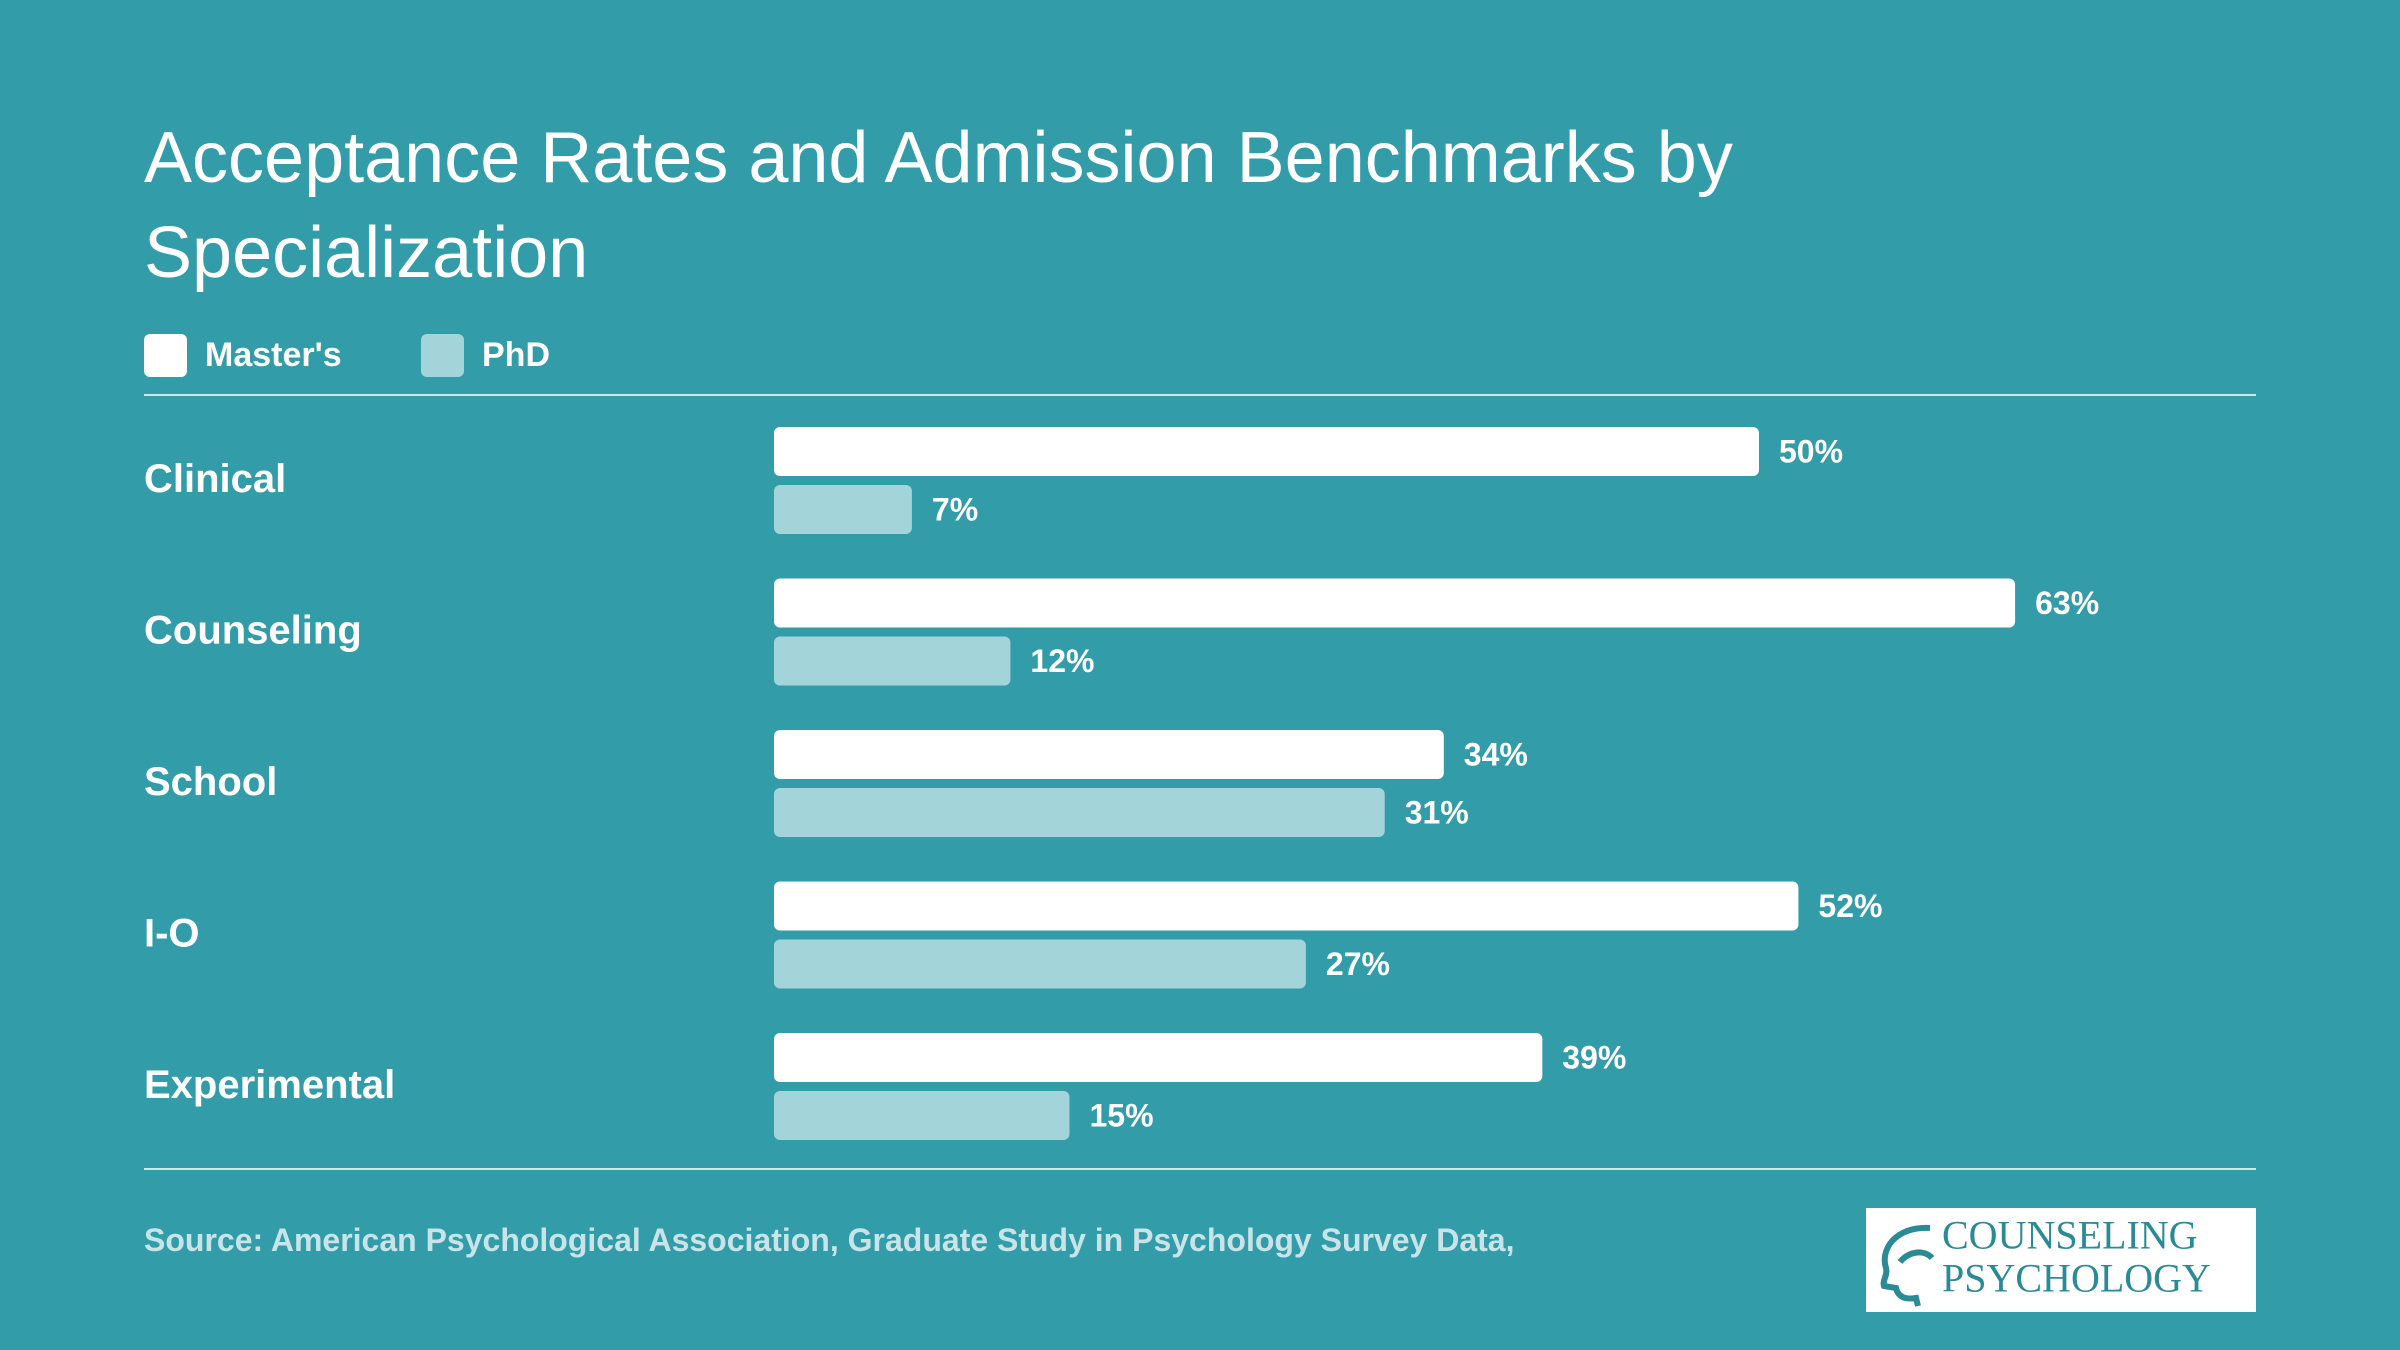 This screenshot has height=1350, width=2400. I want to click on logo-box, so click(2061, 1260).